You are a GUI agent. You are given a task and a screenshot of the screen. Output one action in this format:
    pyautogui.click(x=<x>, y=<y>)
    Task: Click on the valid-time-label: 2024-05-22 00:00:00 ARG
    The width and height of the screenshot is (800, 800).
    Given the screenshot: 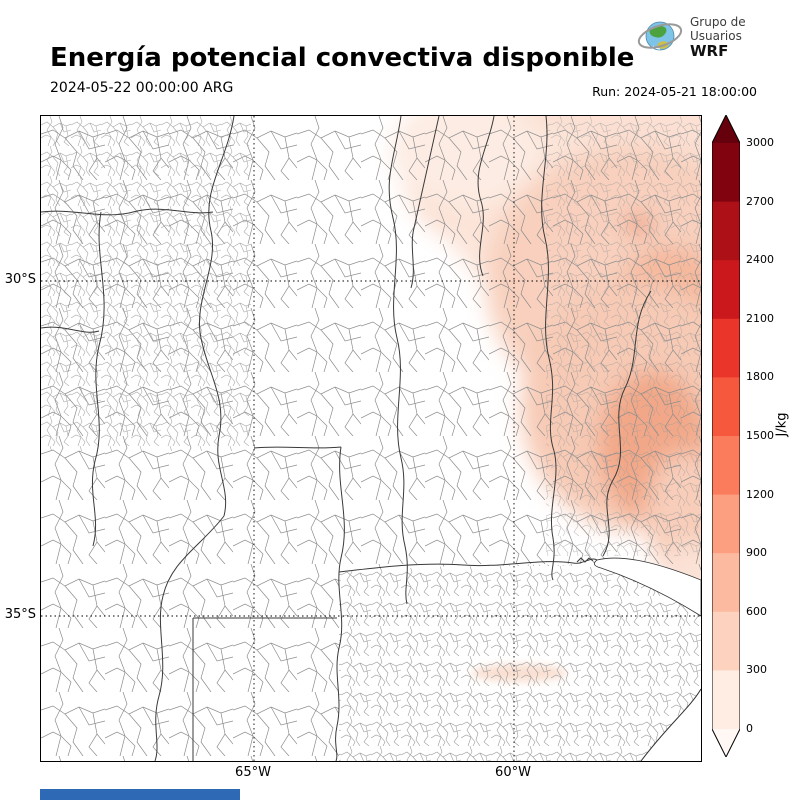 What is the action you would take?
    pyautogui.click(x=142, y=88)
    